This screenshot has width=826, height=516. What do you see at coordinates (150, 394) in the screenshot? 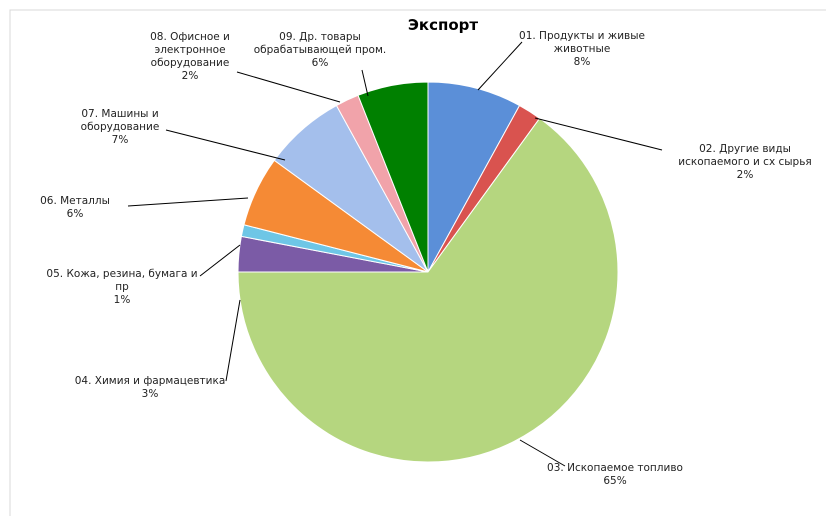
I see `percent-label: 3%` at bounding box center [150, 394].